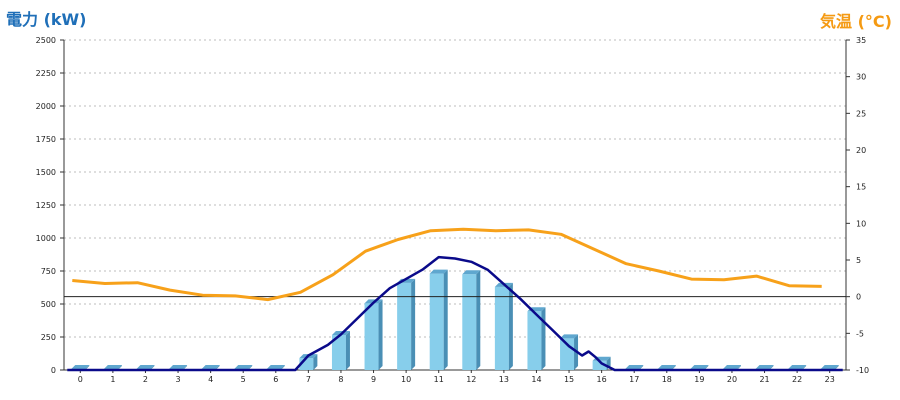 The height and width of the screenshot is (400, 900). What do you see at coordinates (275, 379) in the screenshot?
I see `x-tick-label: 6` at bounding box center [275, 379].